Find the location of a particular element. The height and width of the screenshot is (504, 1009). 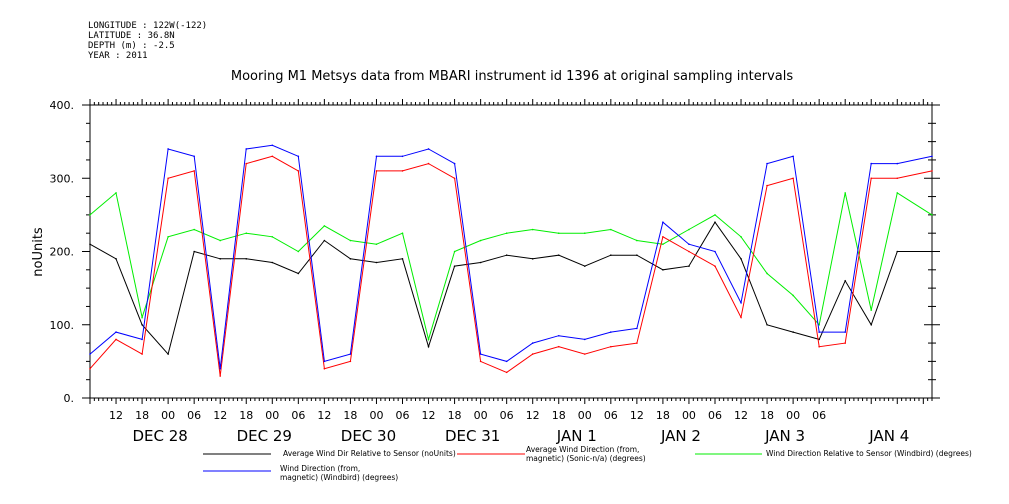

y-tick-label: 300. is located at coordinates (62, 178).